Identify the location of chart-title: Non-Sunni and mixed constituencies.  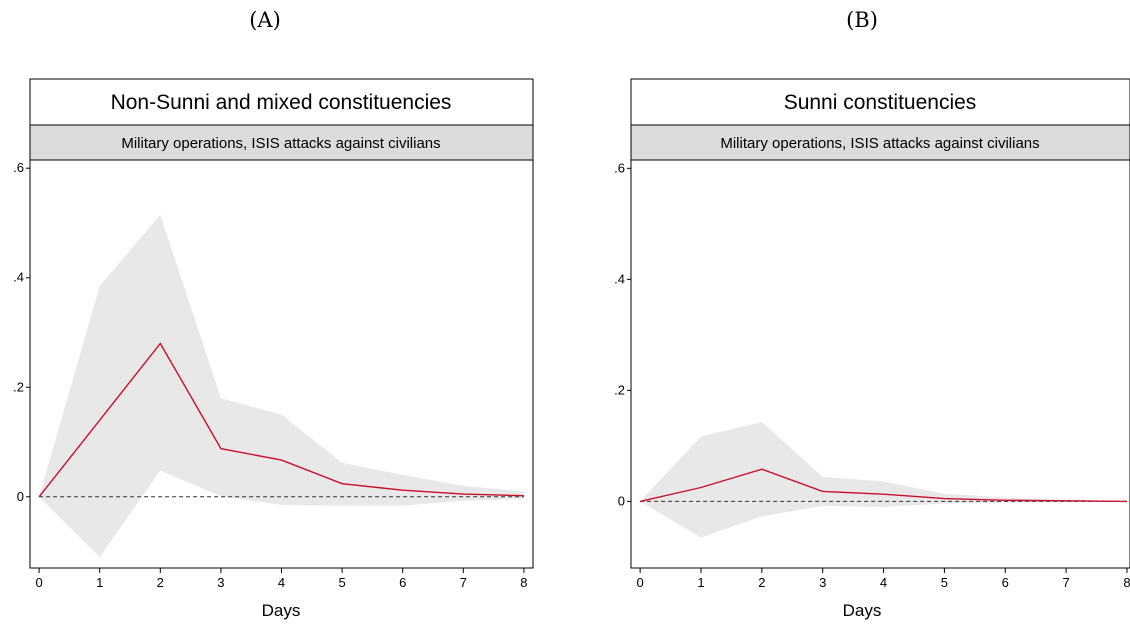
(281, 102).